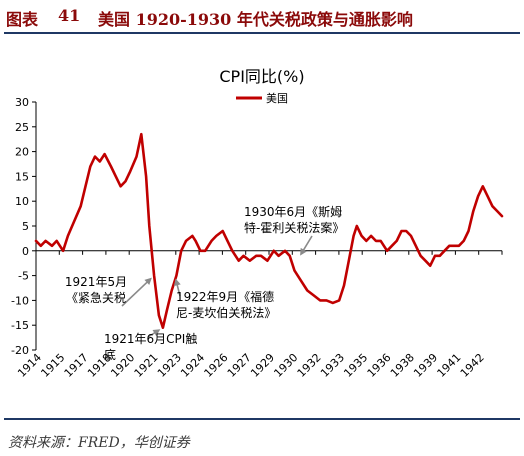 The width and height of the screenshot is (524, 456). I want to click on figure-number: 41, so click(69, 15).